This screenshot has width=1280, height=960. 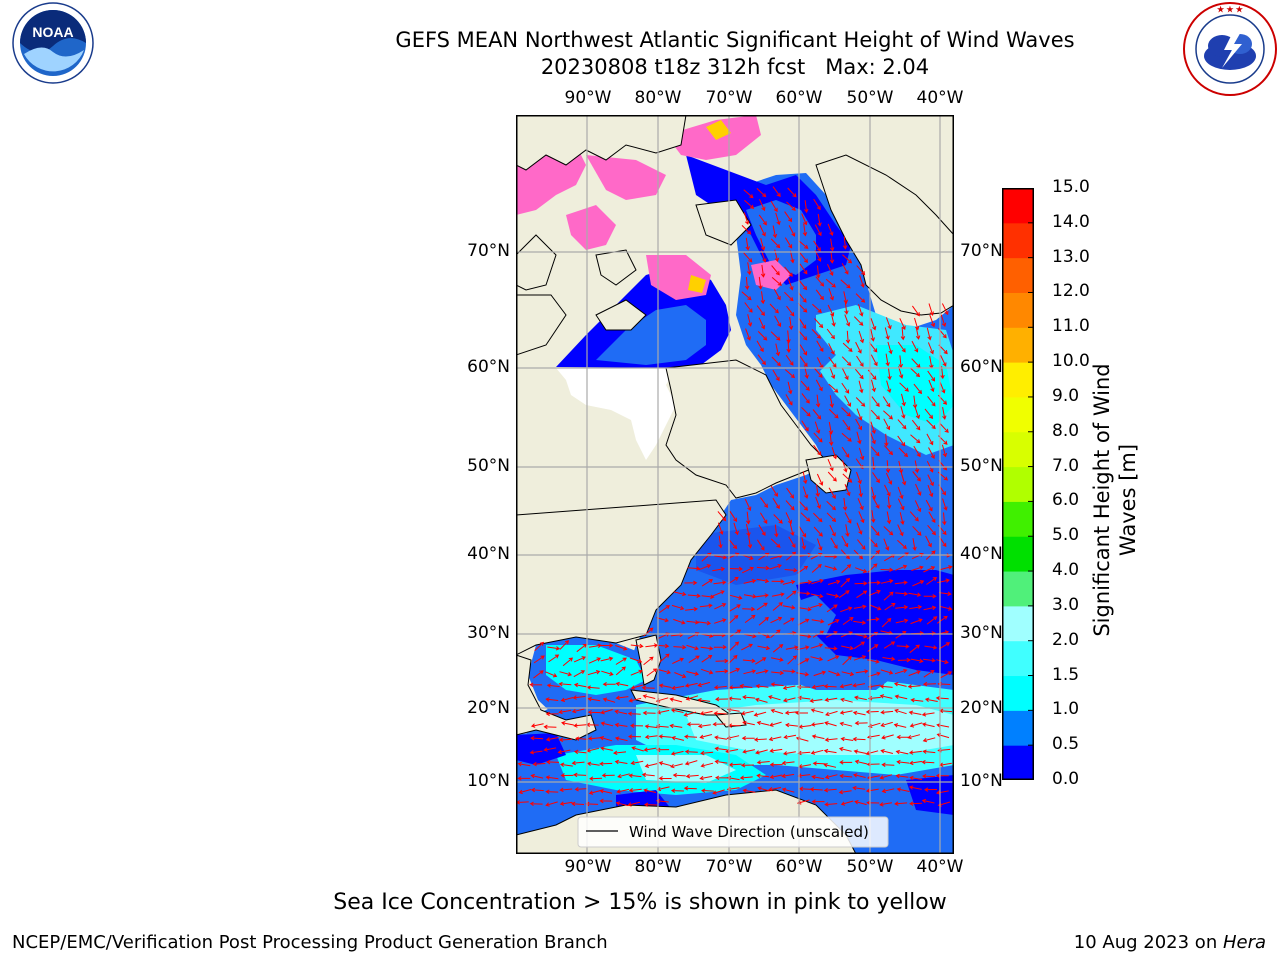 What do you see at coordinates (746, 429) in the screenshot?
I see `labrador-coast` at bounding box center [746, 429].